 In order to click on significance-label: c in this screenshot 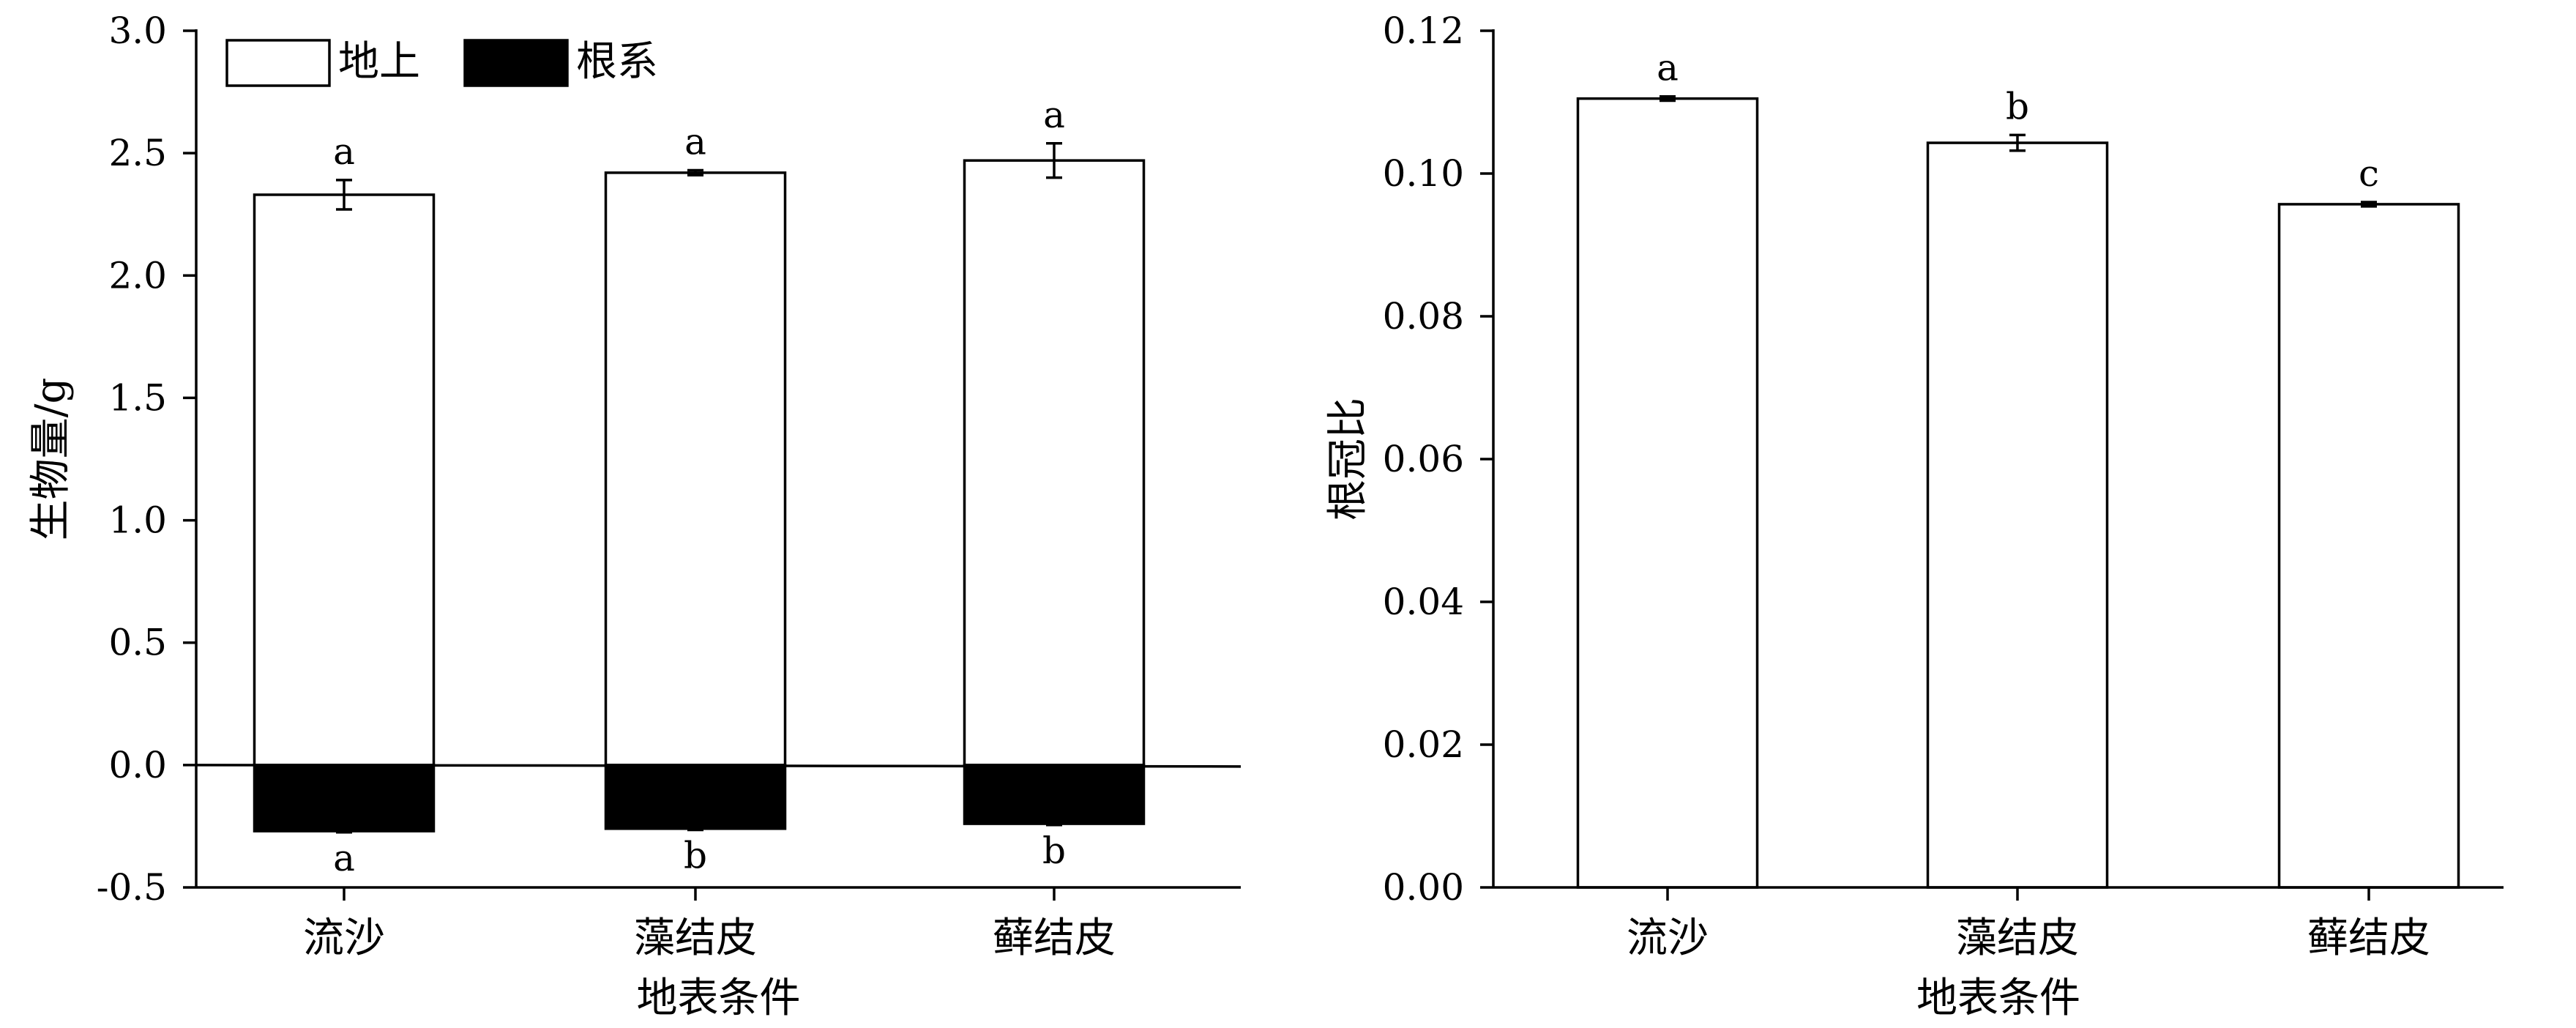, I will do `click(2369, 173)`.